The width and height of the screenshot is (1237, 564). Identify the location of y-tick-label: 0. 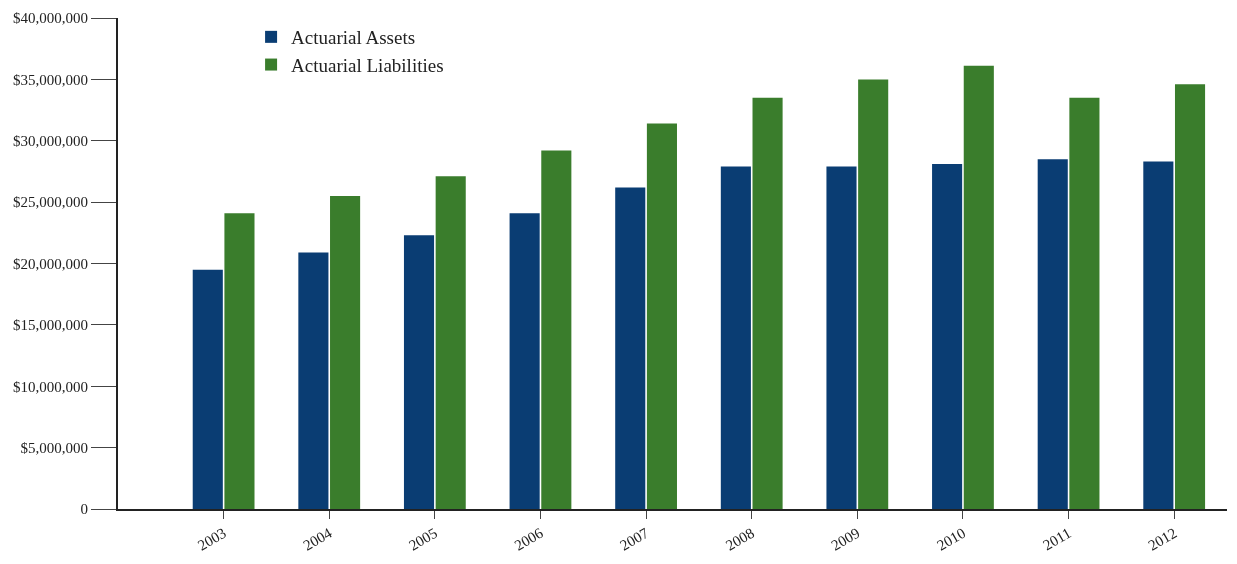
(84, 509).